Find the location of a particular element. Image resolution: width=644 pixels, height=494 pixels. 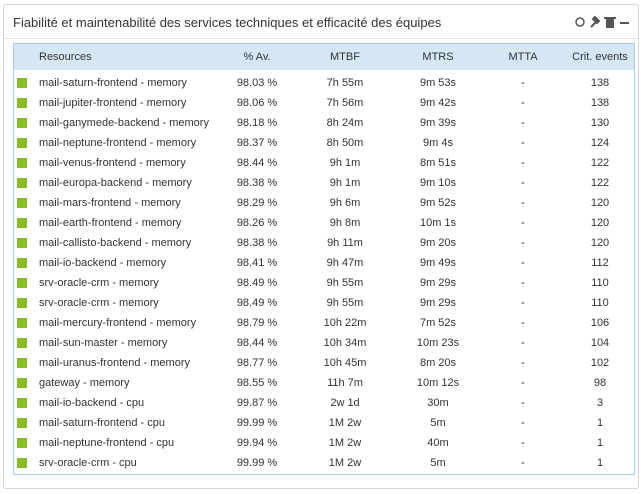

resource-name: mail-neptune-frontend - memory is located at coordinates (118, 143).